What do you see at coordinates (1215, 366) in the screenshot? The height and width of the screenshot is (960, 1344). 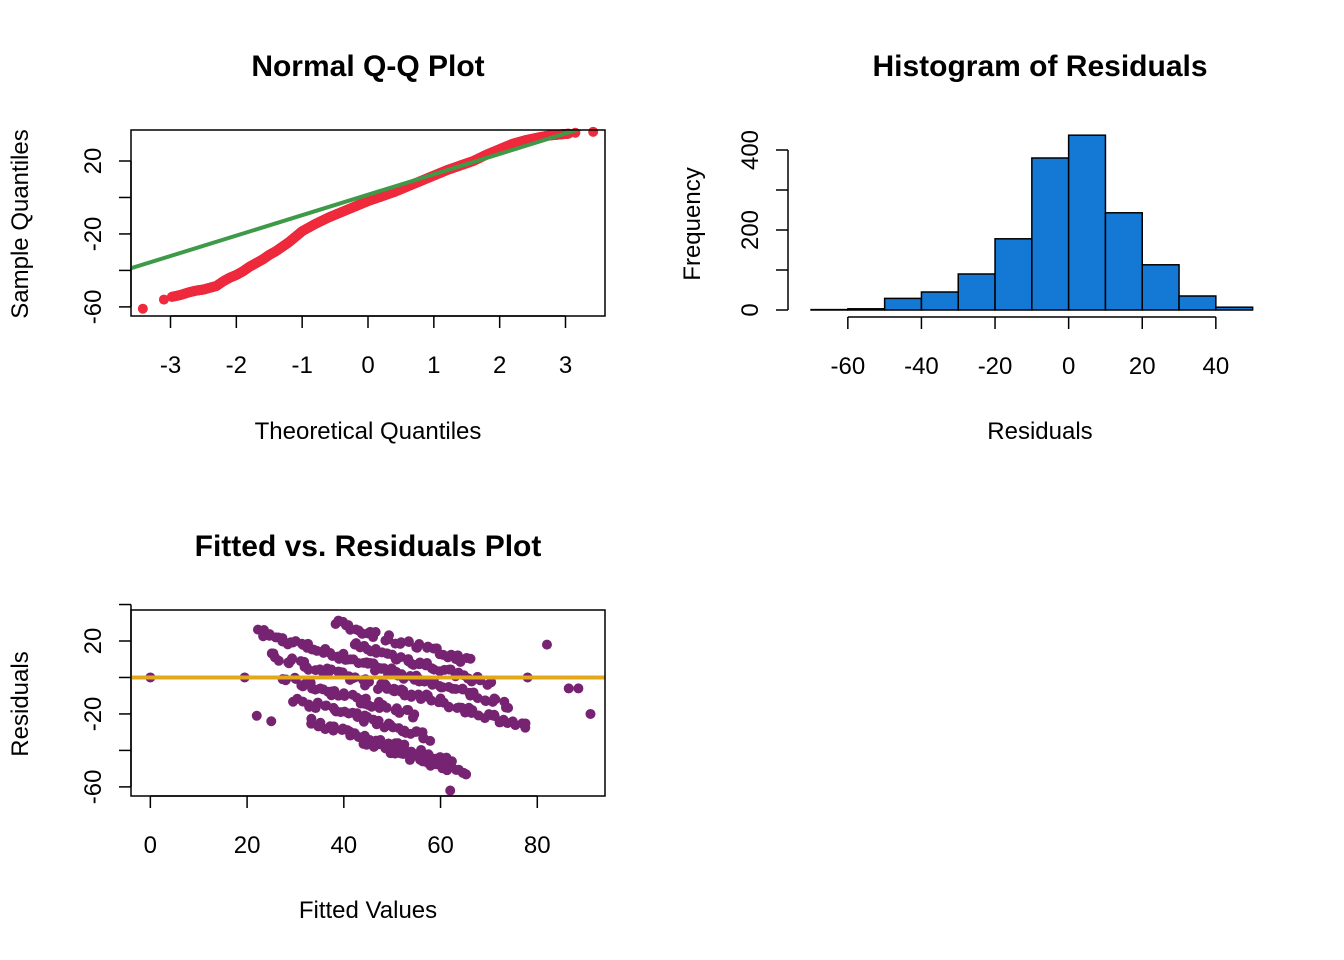 I see `hist-x-tick-label: 40` at bounding box center [1215, 366].